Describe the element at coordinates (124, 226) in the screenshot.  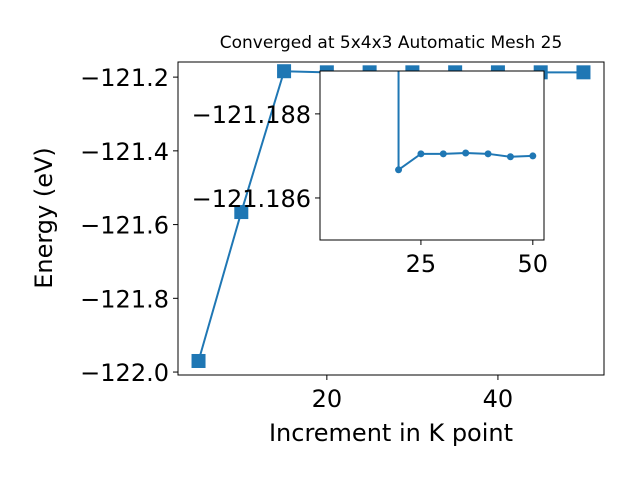
I see `y-tick-label: −121.6` at that location.